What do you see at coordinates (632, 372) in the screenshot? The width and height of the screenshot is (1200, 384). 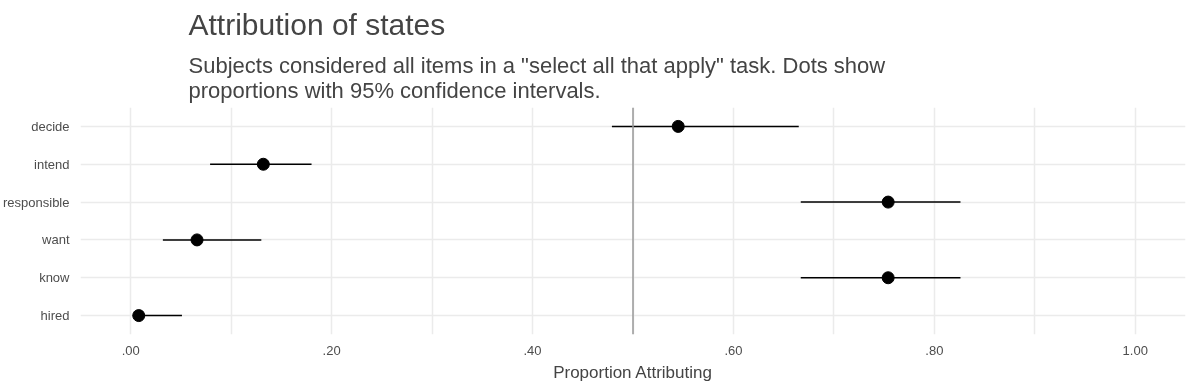 I see `x-axis-title: Proportion Attributing` at bounding box center [632, 372].